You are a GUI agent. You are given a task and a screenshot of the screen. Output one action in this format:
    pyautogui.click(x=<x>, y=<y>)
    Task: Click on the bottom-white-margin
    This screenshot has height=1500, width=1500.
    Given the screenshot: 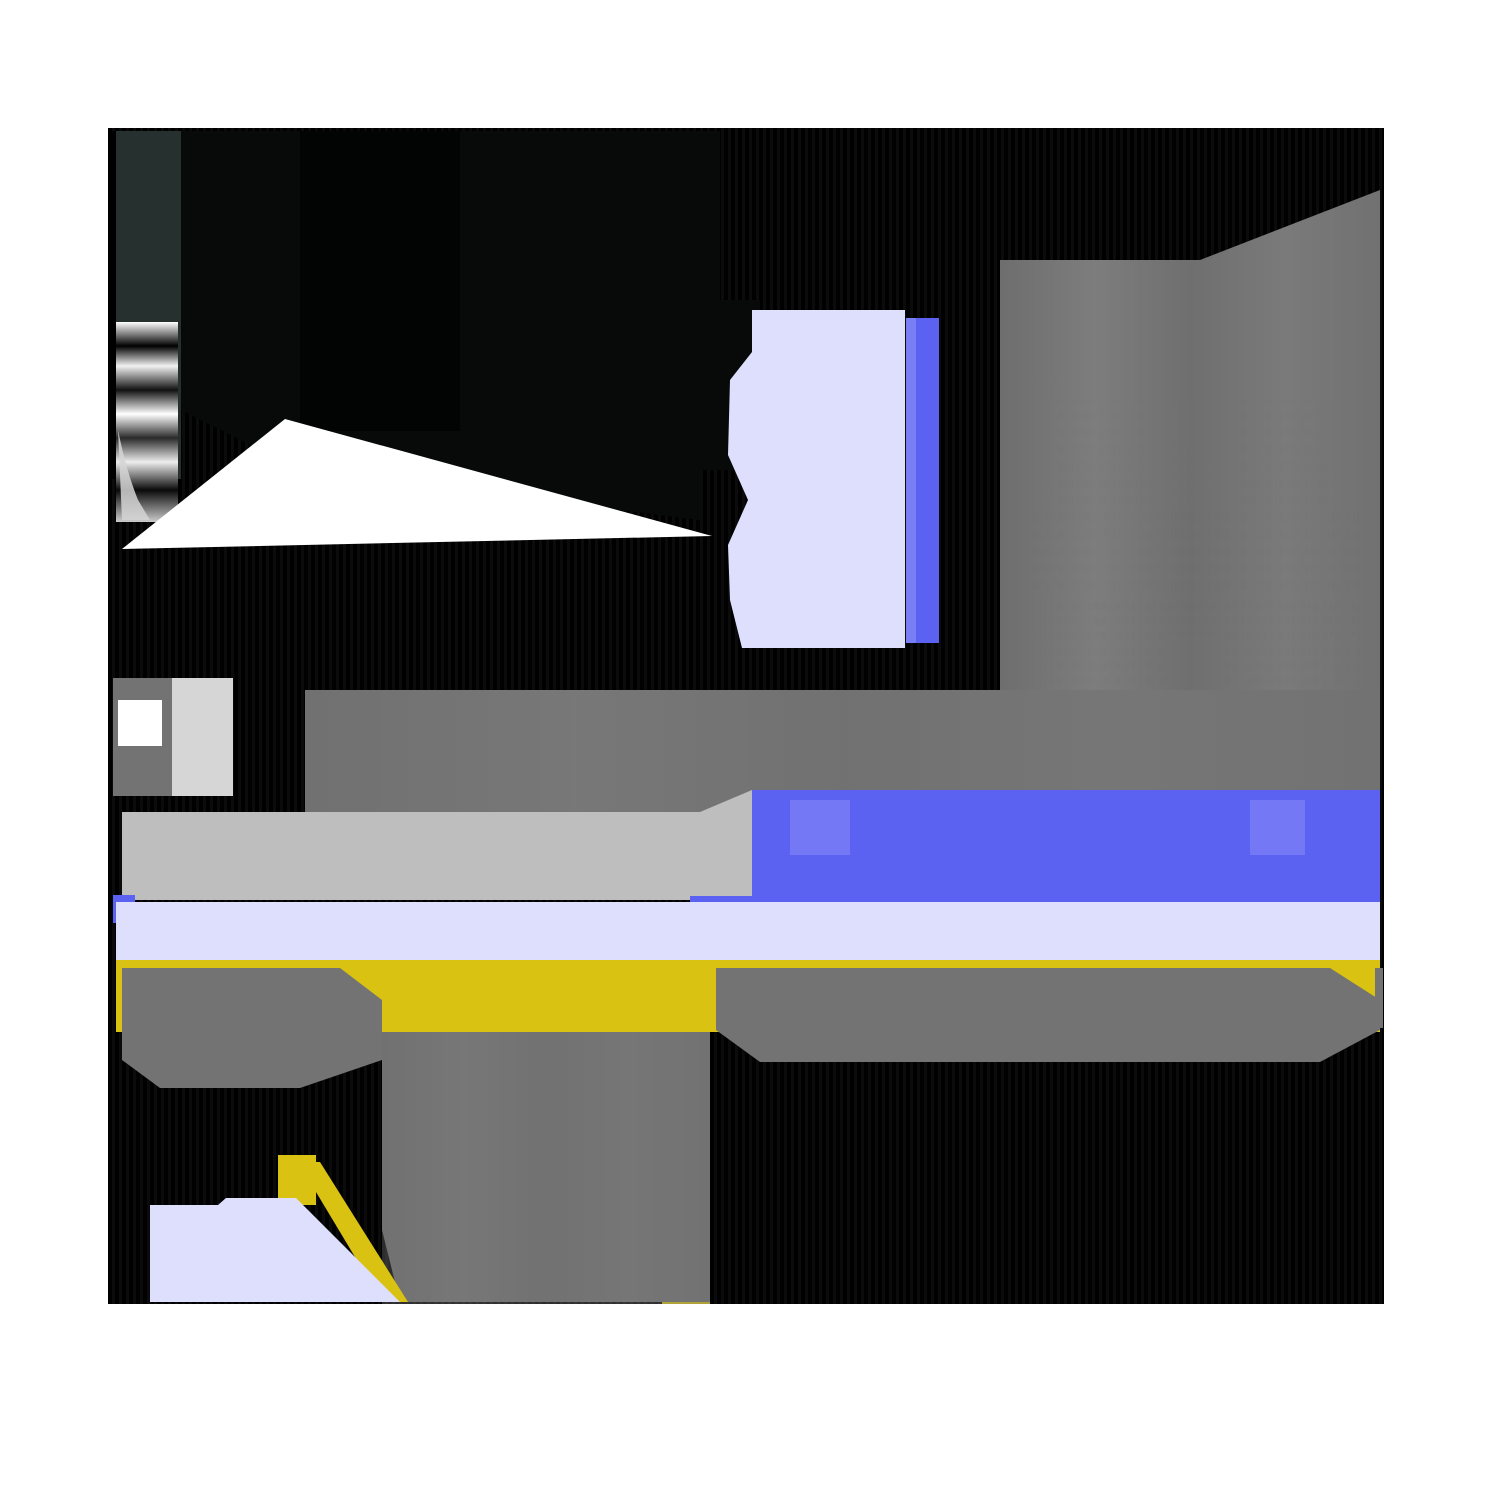 What is the action you would take?
    pyautogui.click(x=750, y=1402)
    